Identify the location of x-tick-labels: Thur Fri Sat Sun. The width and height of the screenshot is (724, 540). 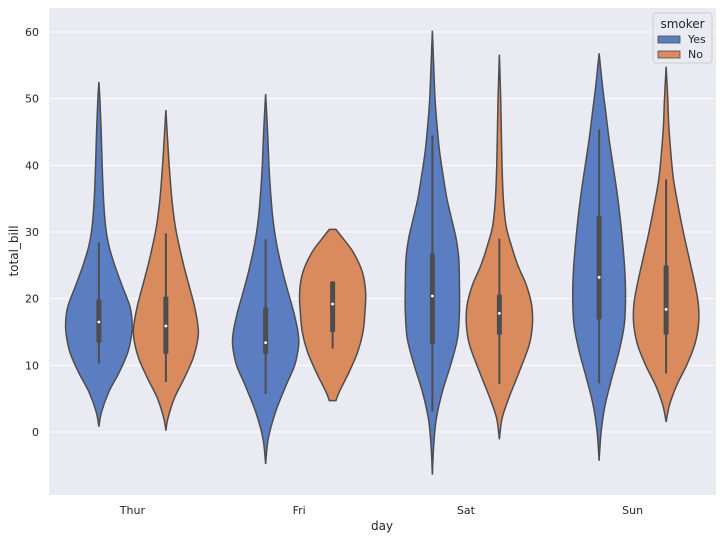
(381, 510).